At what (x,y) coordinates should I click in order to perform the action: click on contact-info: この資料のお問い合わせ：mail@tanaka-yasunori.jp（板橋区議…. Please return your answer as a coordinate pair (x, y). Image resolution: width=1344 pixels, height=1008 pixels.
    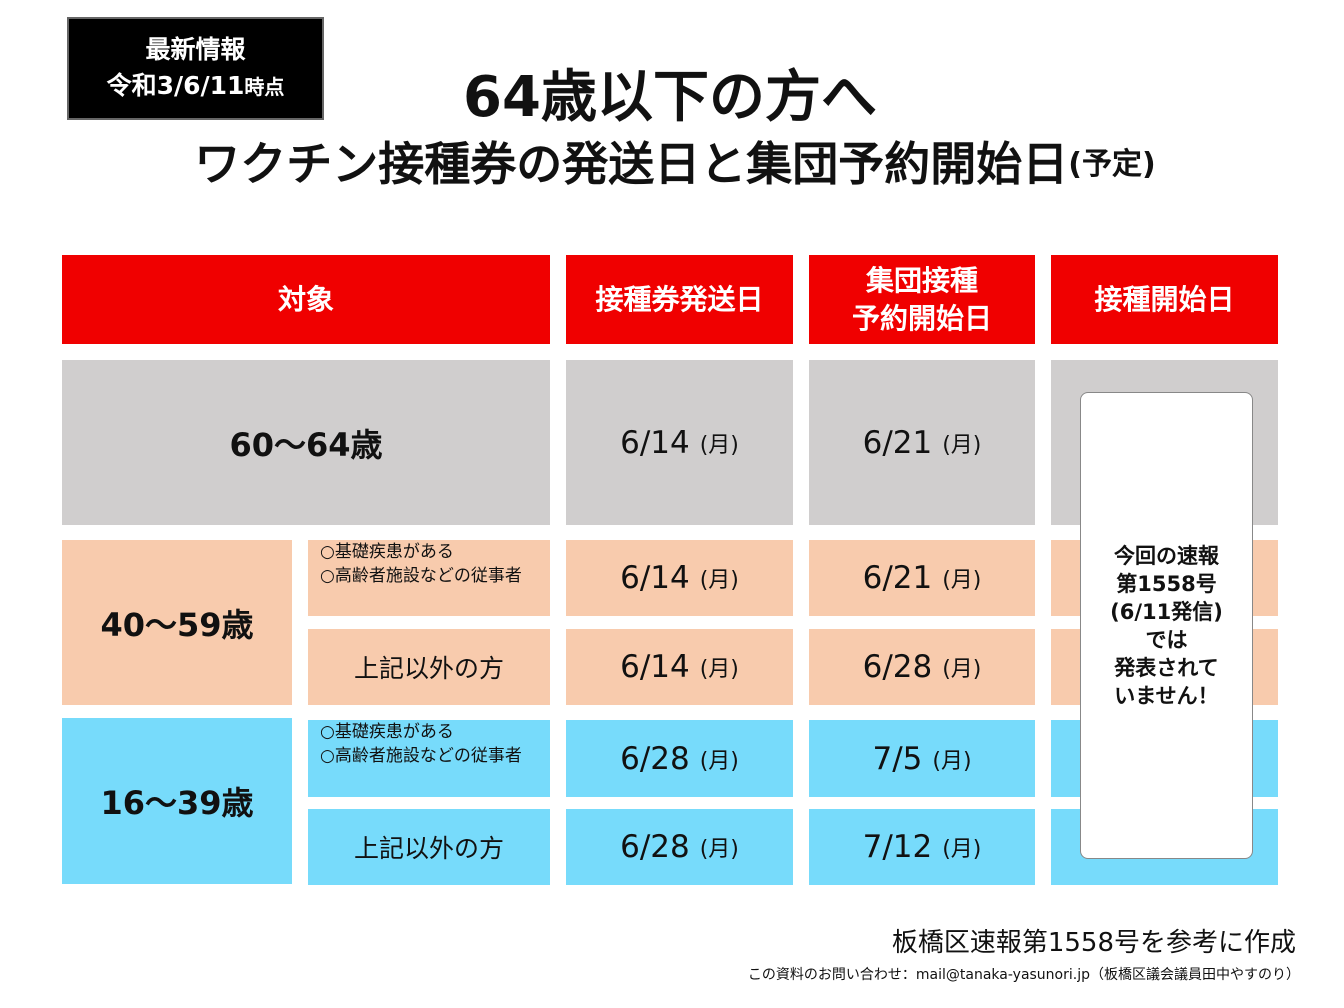
    Looking at the image, I should click on (1023, 975).